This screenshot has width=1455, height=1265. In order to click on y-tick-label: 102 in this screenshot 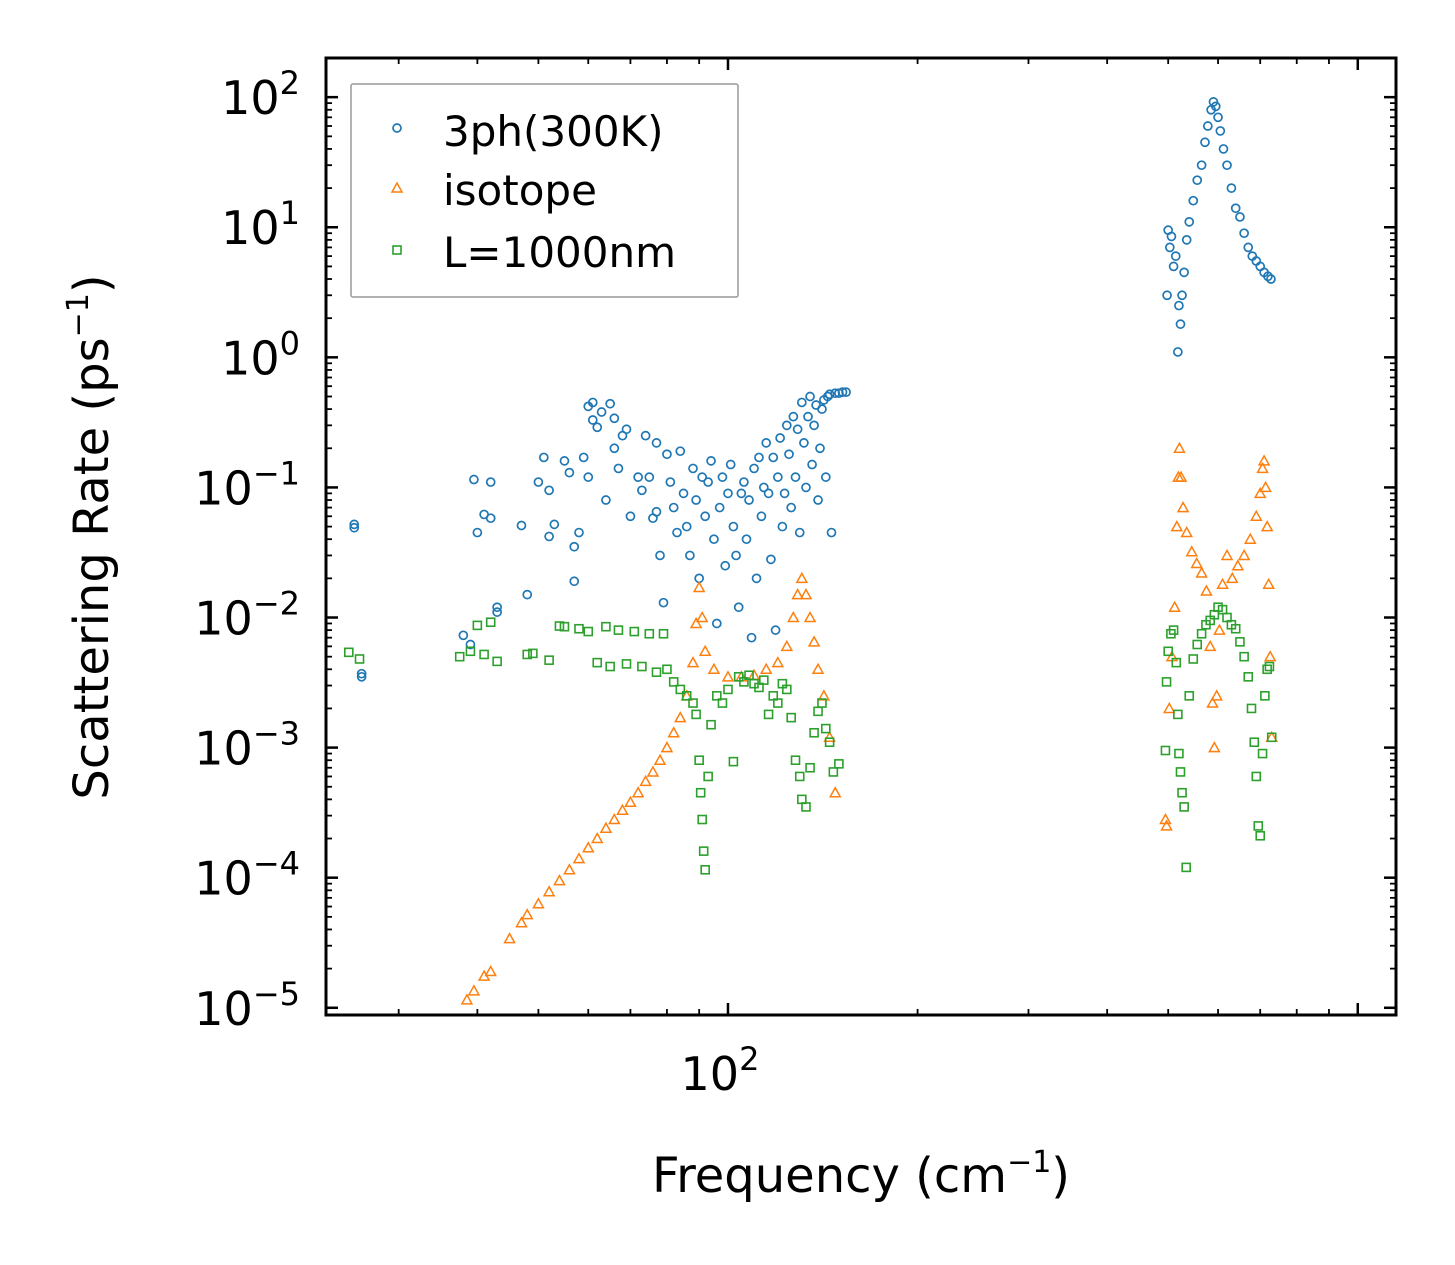, I will do `click(260, 94)`.